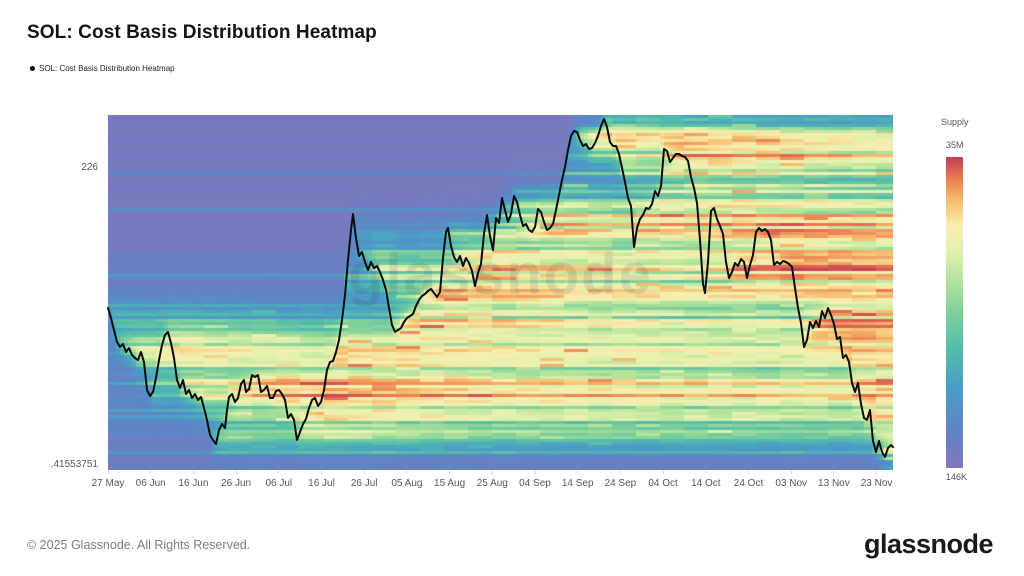  Describe the element at coordinates (748, 483) in the screenshot. I see `x-tick-label: 24 Oct` at that location.